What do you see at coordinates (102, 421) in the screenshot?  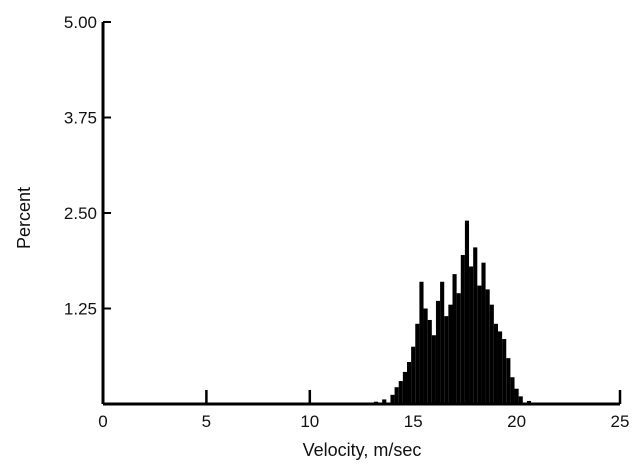 I see `x-tick-label: 0` at bounding box center [102, 421].